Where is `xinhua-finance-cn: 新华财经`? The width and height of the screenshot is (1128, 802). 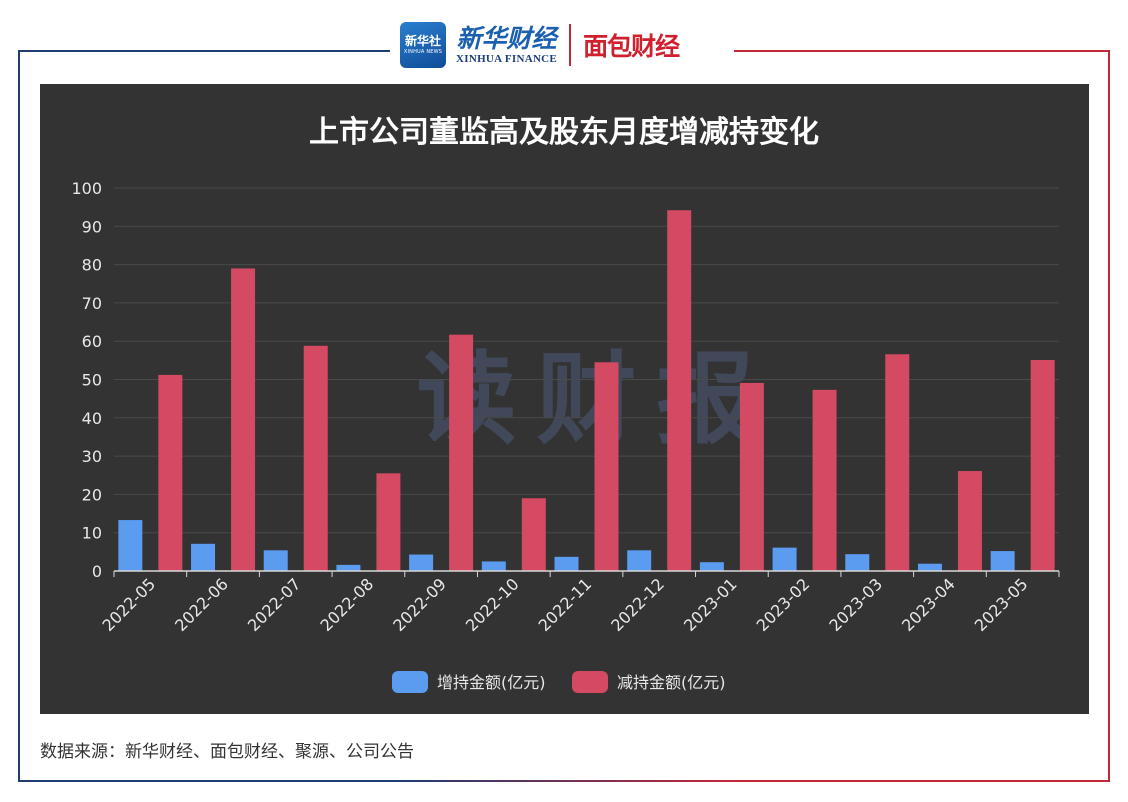
xinhua-finance-cn: 新华财经 is located at coordinates (506, 38).